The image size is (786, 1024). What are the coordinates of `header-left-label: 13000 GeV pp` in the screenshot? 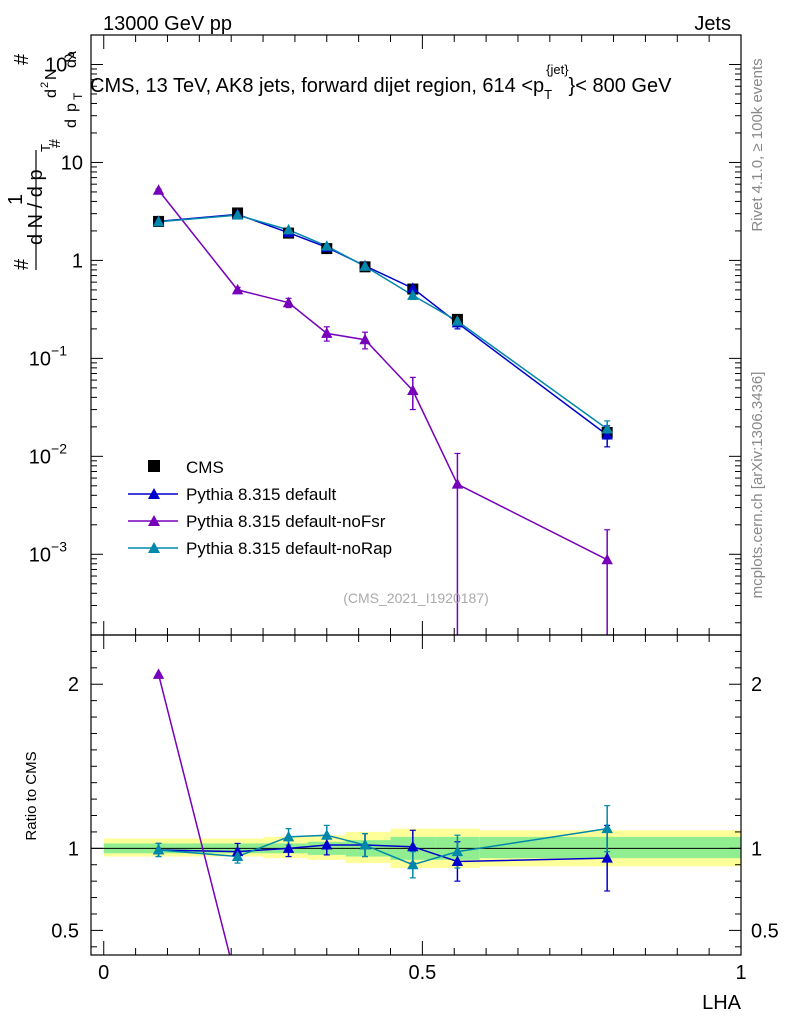 It's located at (167, 24).